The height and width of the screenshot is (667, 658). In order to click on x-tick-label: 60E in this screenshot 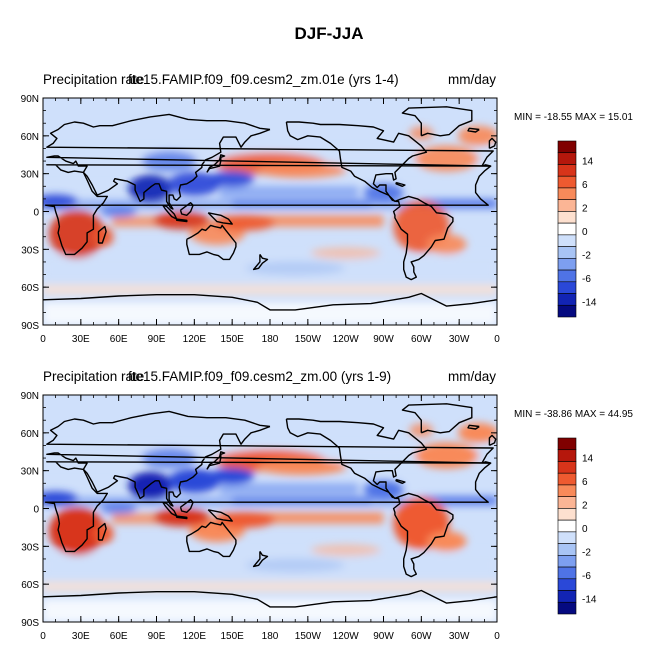, I will do `click(119, 636)`.